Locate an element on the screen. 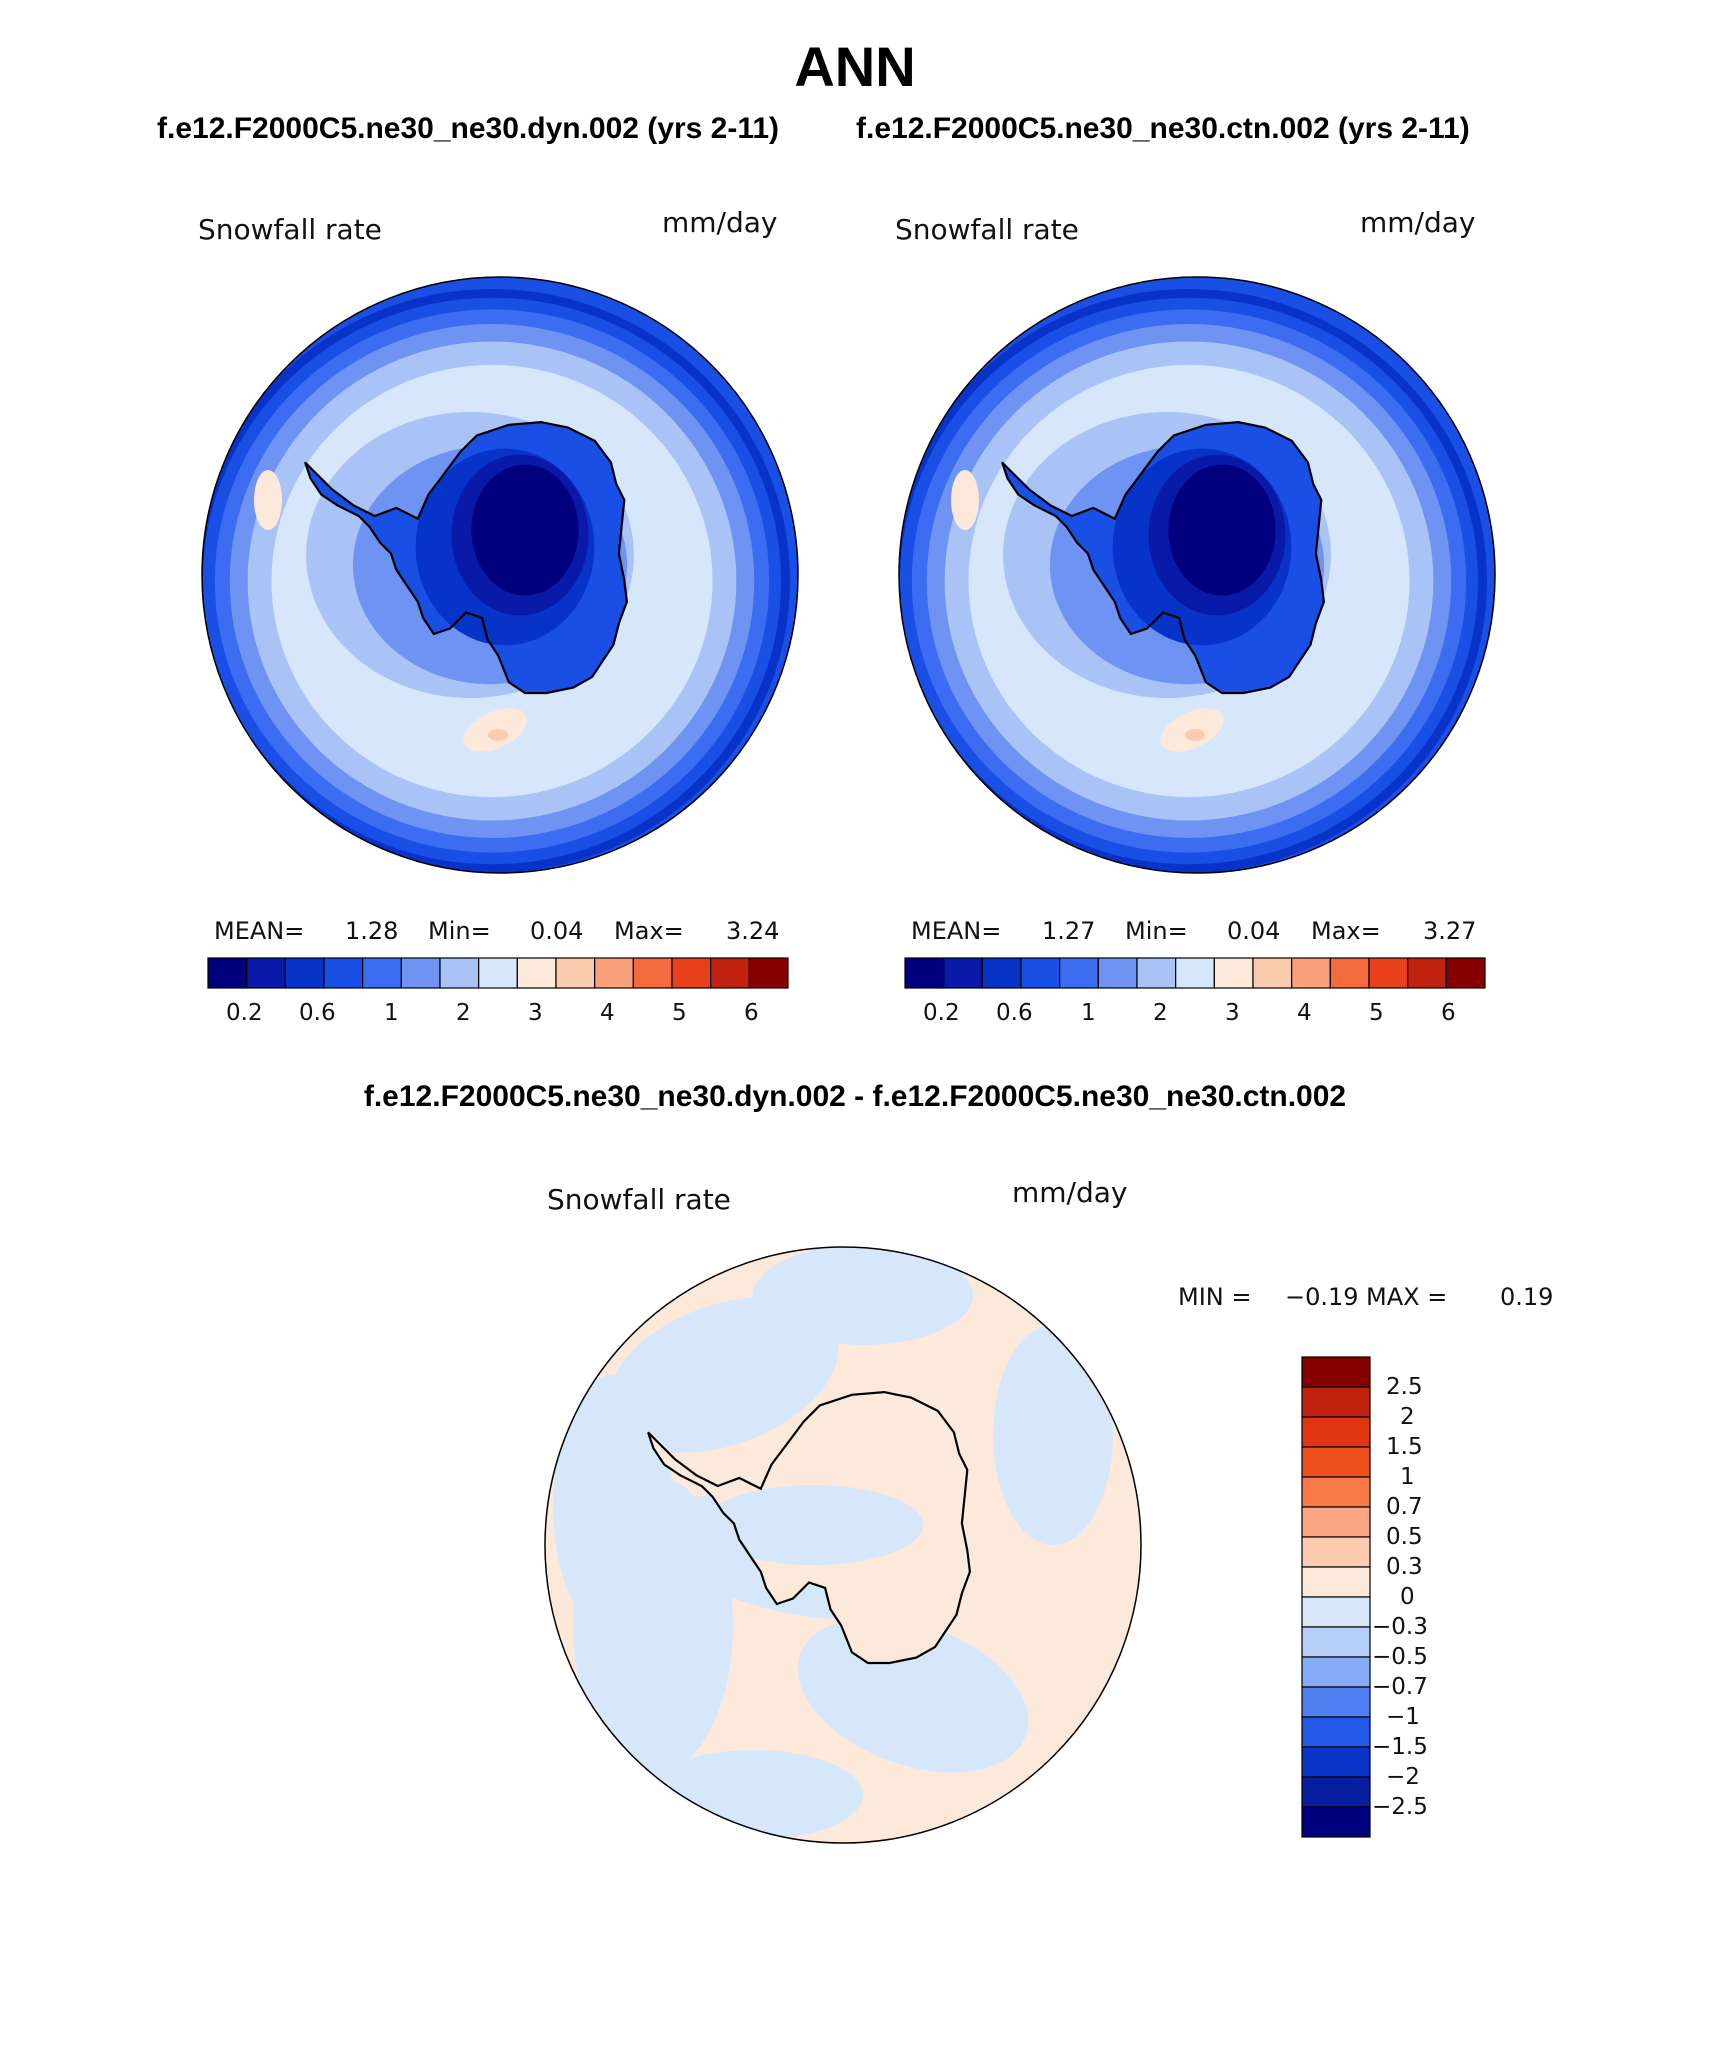 This screenshot has height=2061, width=1710. panel2-warm-core is located at coordinates (1195, 735).